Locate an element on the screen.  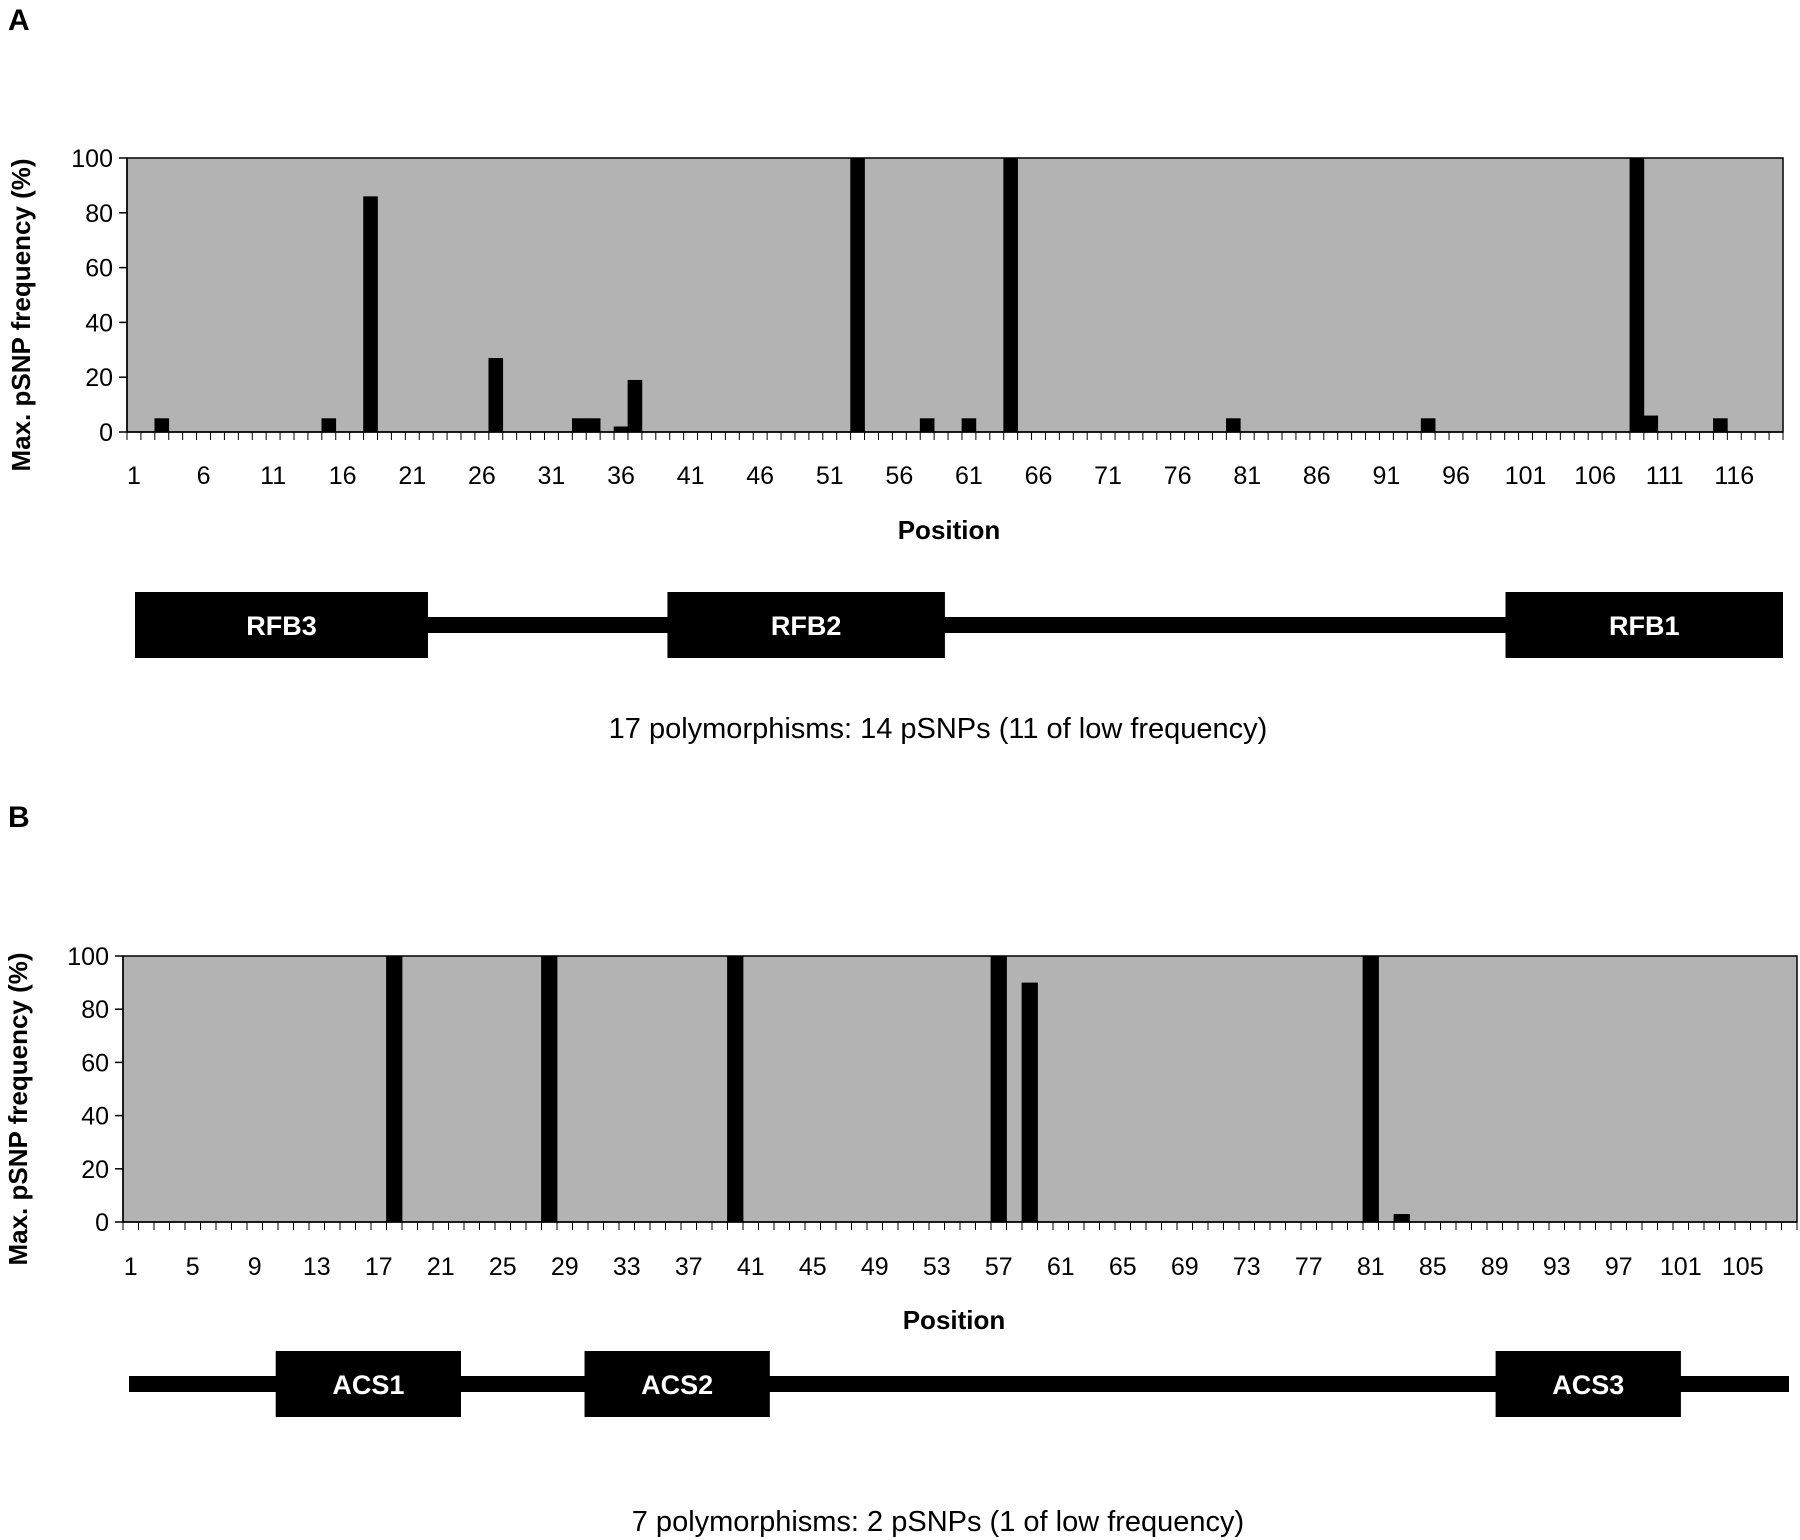
x-tick-label: 97 is located at coordinates (1619, 1267).